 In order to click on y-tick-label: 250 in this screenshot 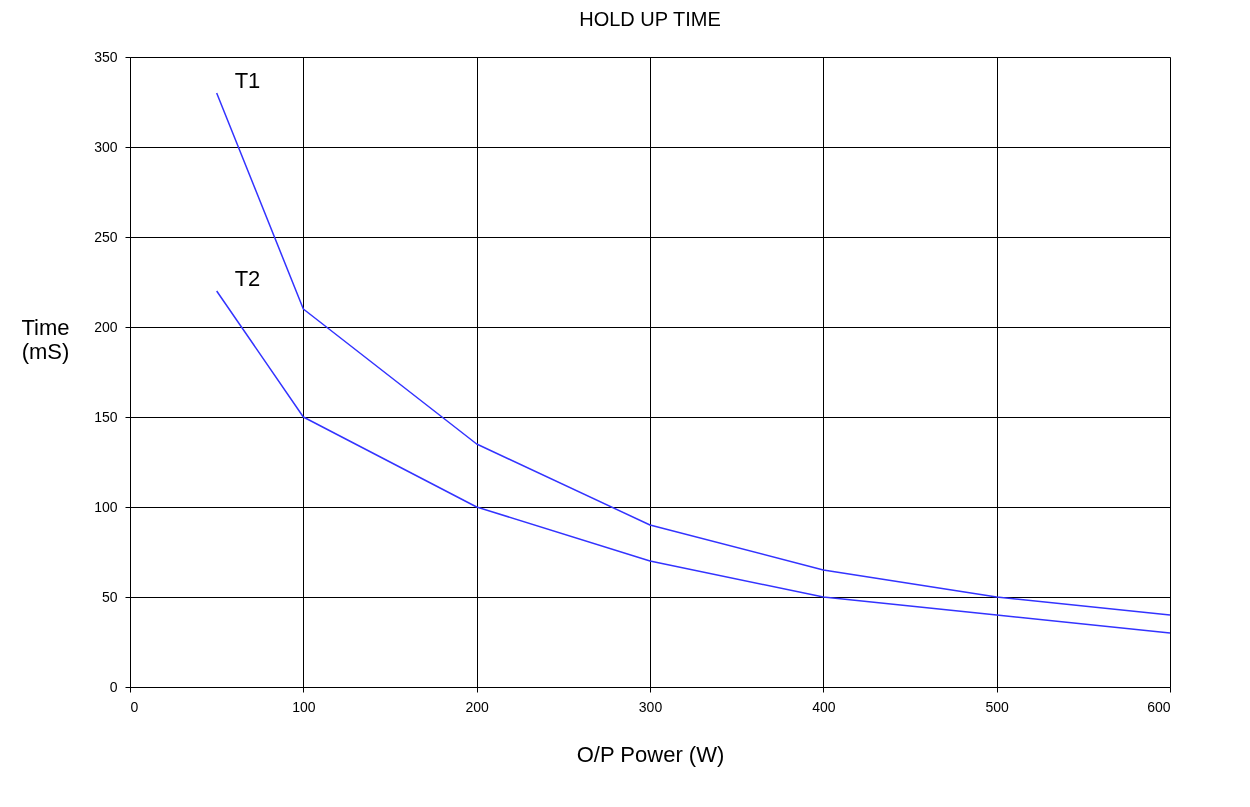, I will do `click(106, 236)`.